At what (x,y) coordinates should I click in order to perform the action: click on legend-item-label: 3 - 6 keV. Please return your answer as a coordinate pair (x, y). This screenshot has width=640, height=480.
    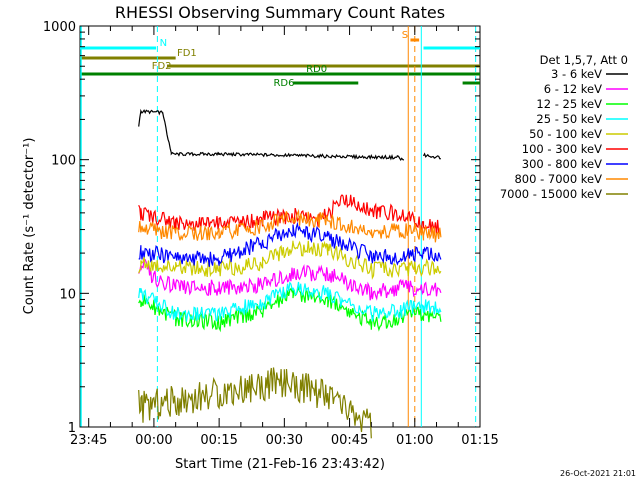
    Looking at the image, I should click on (576, 74).